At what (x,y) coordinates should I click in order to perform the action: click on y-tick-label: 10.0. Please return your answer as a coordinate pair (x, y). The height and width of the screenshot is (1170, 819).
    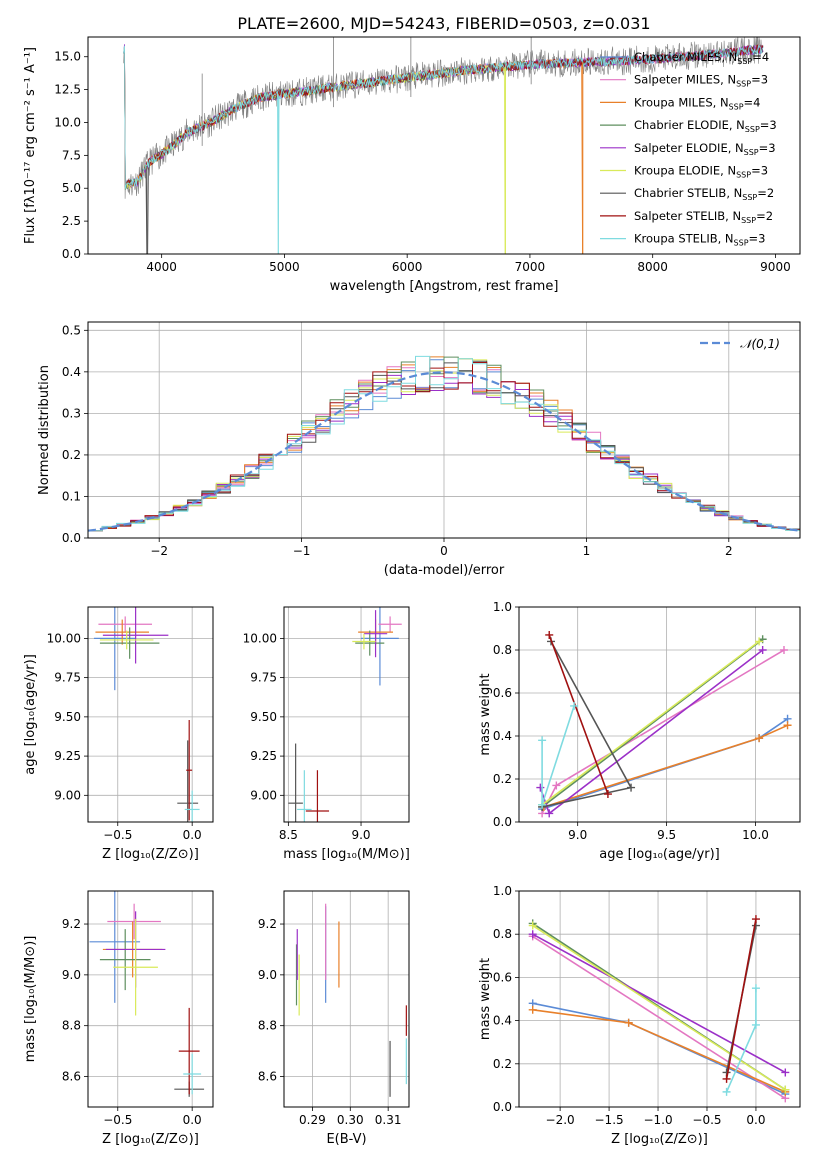
    Looking at the image, I should click on (67, 122).